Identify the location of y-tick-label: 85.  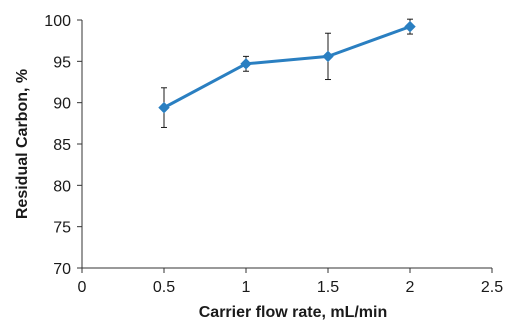
(62, 145).